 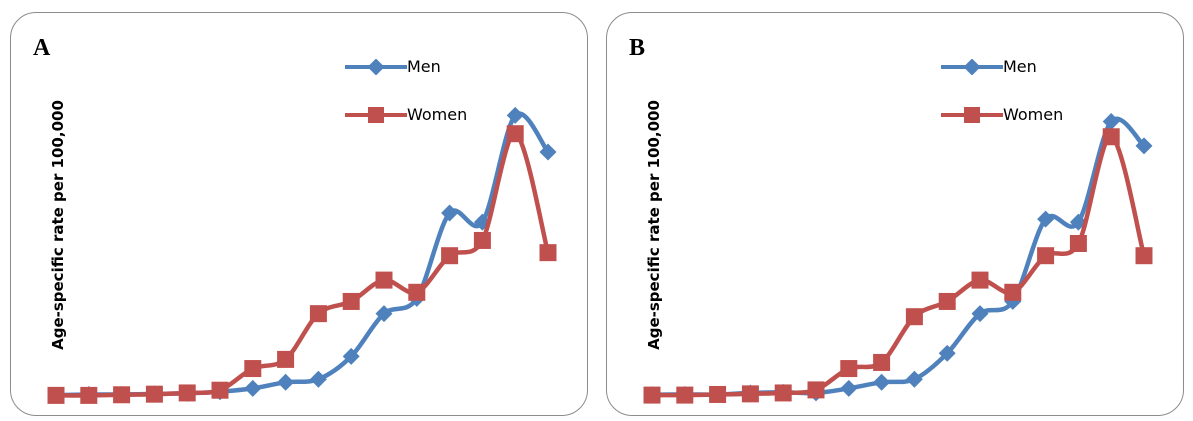 I want to click on panel-label: A, so click(x=42, y=48).